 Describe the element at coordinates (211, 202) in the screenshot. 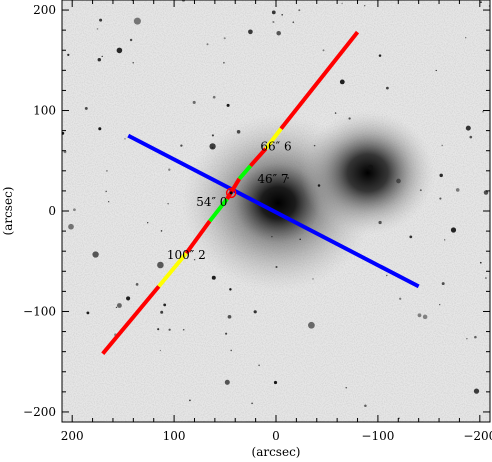

I see `separation-annotation: 54″ 0` at that location.